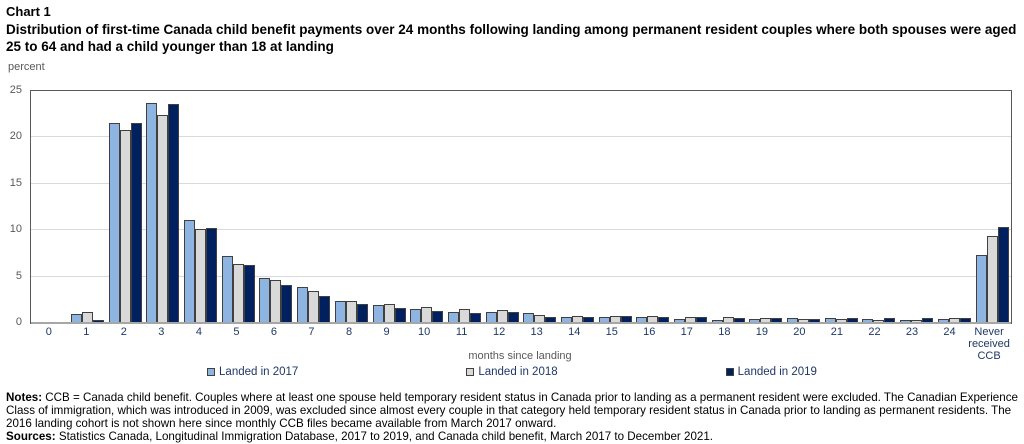 The width and height of the screenshot is (1024, 444). What do you see at coordinates (461, 332) in the screenshot?
I see `x-axis-tick: 11` at bounding box center [461, 332].